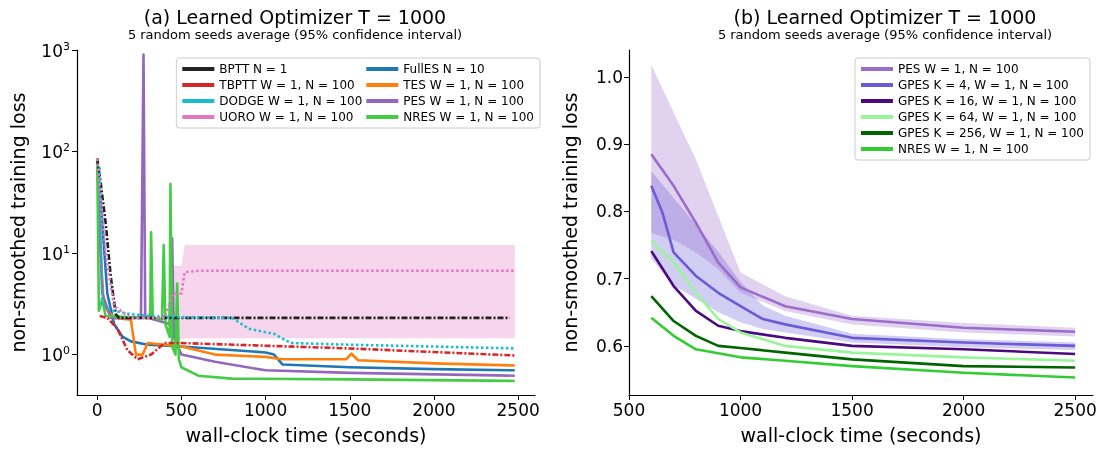 This screenshot has height=449, width=1100. Describe the element at coordinates (291, 101) in the screenshot. I see `legend-label: DODGE W = 1, N = 100` at that location.